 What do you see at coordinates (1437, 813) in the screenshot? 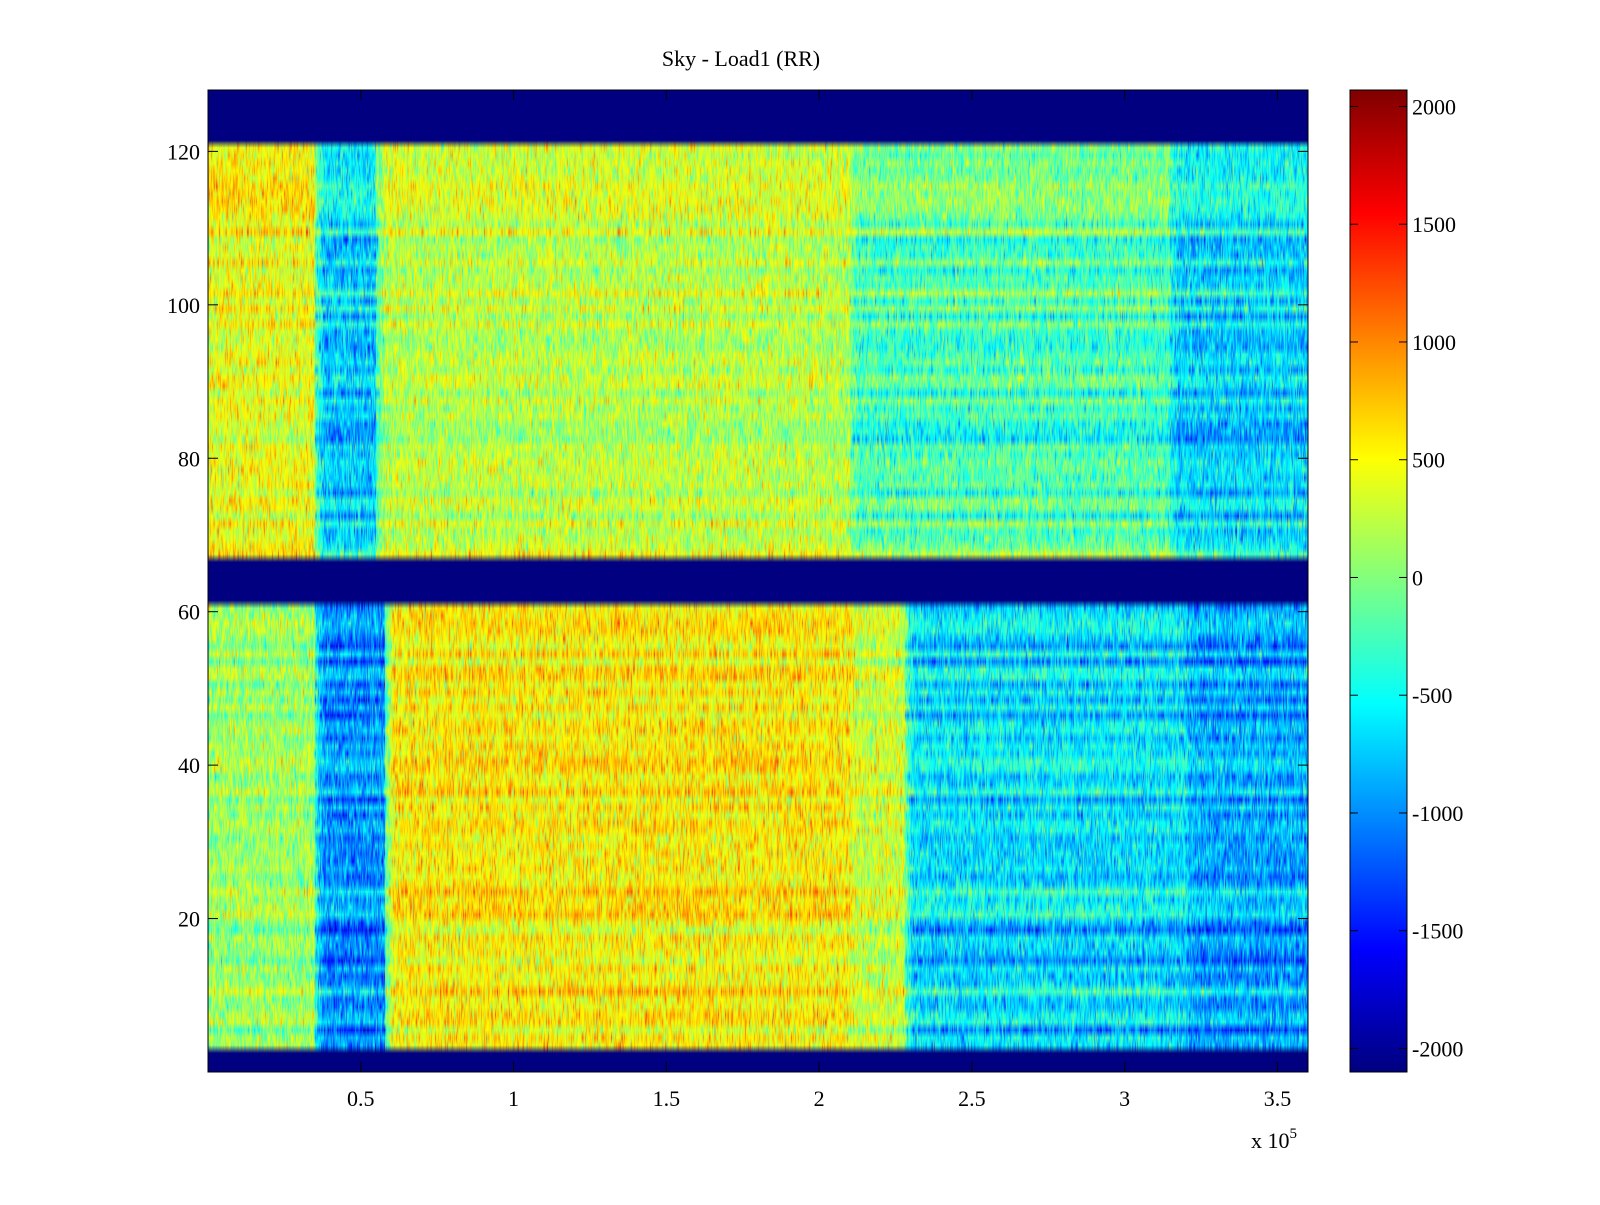
I see `colorbar-tick-label: -1000` at bounding box center [1437, 813].